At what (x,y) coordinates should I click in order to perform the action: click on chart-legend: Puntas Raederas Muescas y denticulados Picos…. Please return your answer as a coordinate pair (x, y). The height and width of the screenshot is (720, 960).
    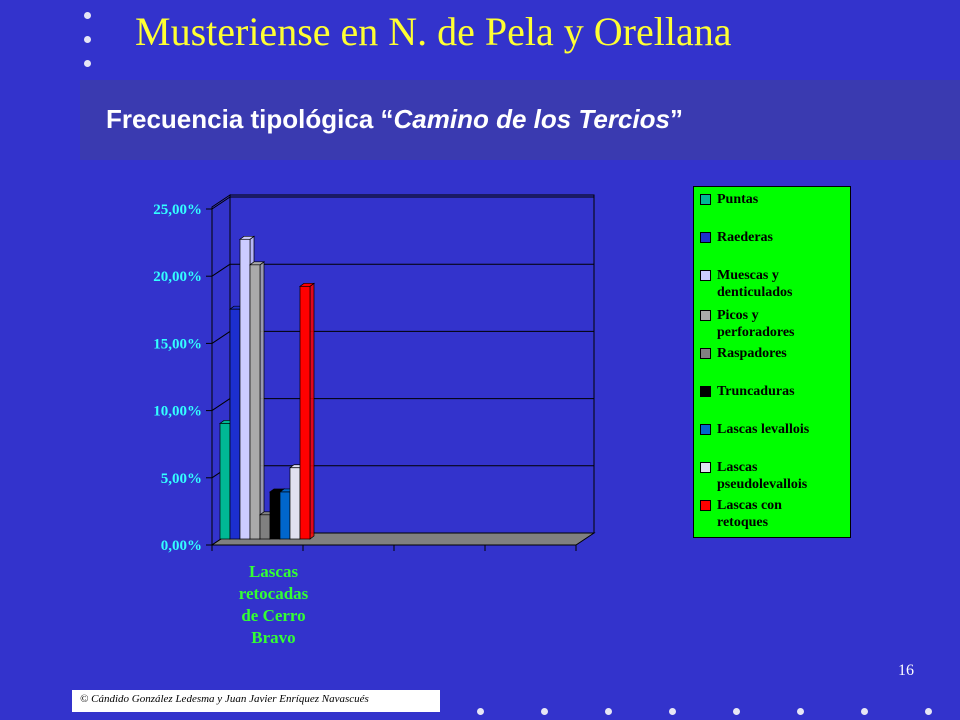
    Looking at the image, I should click on (772, 362).